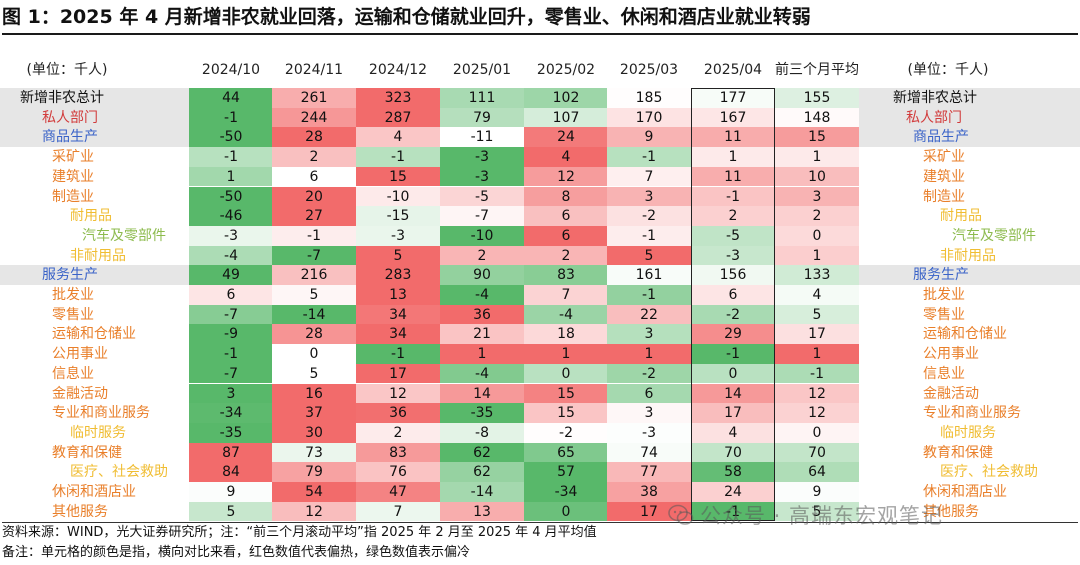  Describe the element at coordinates (101, 413) in the screenshot. I see `row-label: 专业和商业服务` at that location.